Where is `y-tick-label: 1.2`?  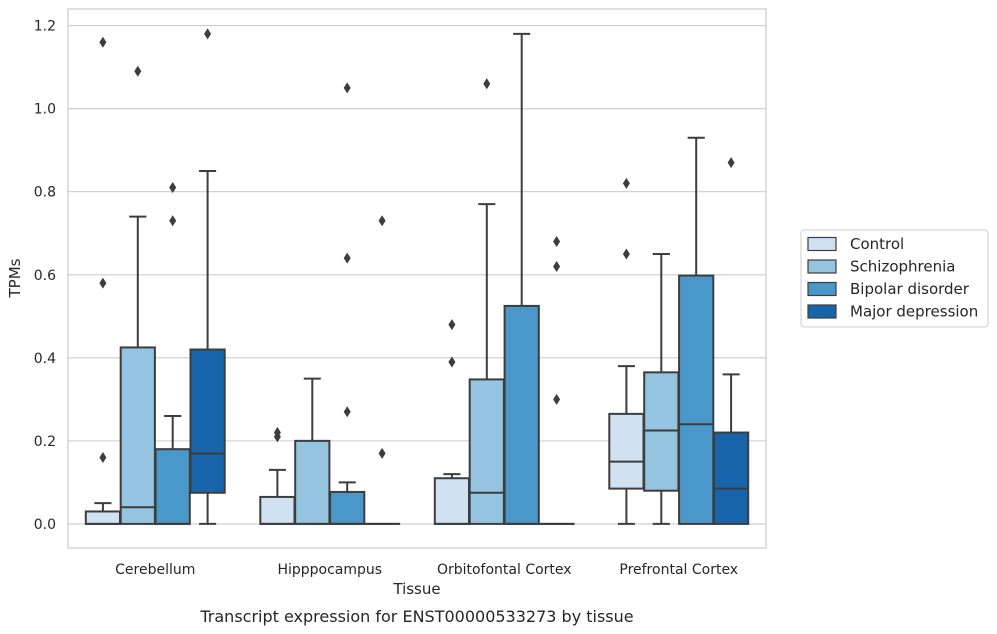
y-tick-label: 1.2 is located at coordinates (45, 27).